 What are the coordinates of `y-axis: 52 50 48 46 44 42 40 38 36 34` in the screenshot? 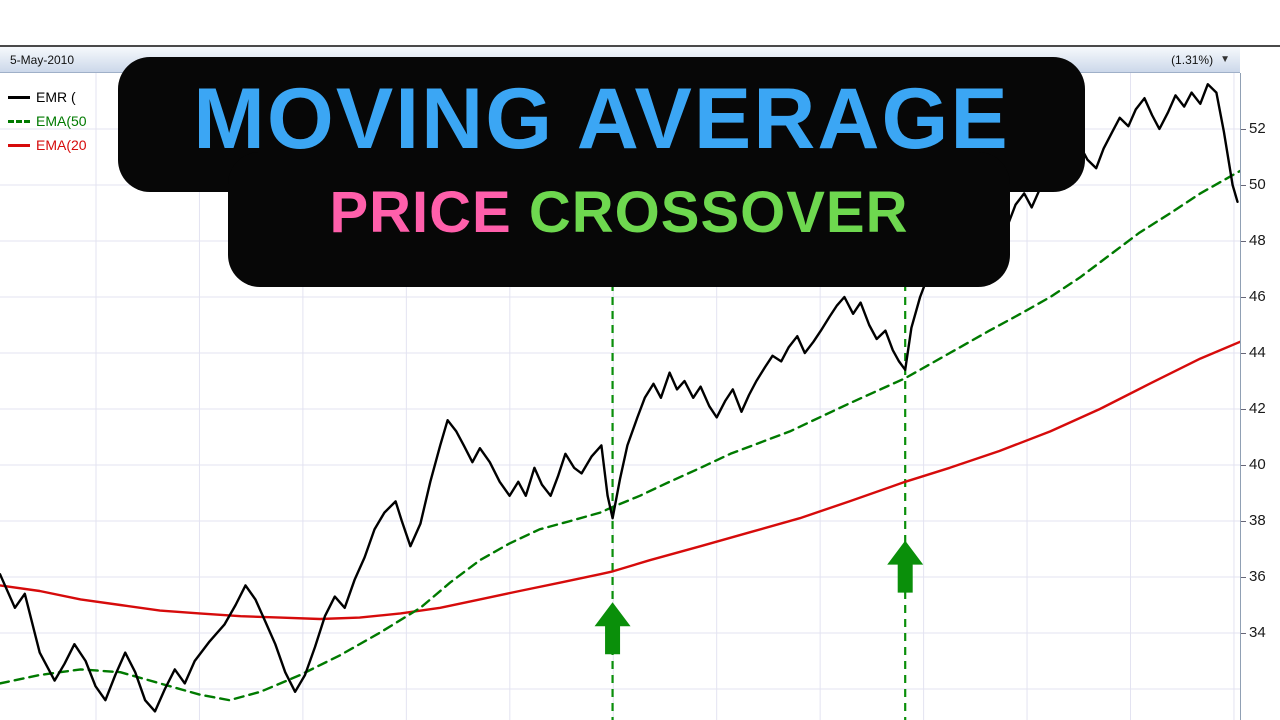 It's located at (1260, 396).